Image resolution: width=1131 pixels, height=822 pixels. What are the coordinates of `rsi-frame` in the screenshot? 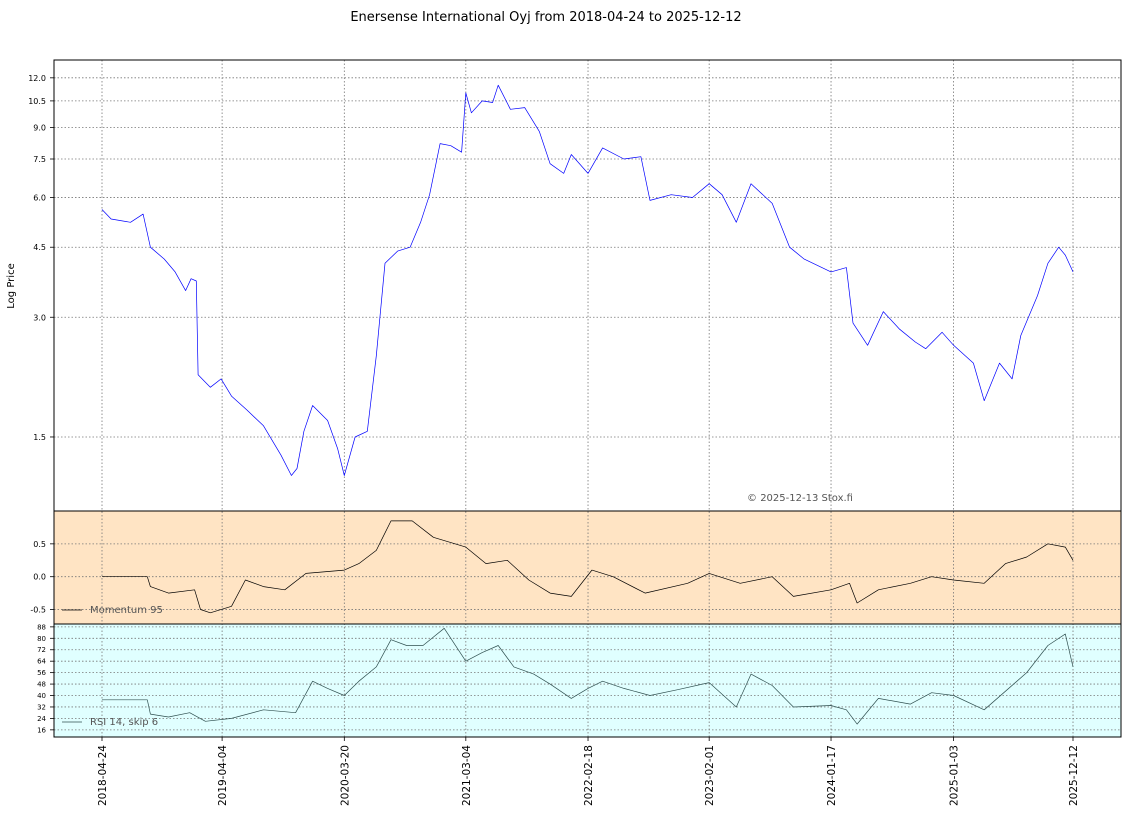 It's located at (587, 680).